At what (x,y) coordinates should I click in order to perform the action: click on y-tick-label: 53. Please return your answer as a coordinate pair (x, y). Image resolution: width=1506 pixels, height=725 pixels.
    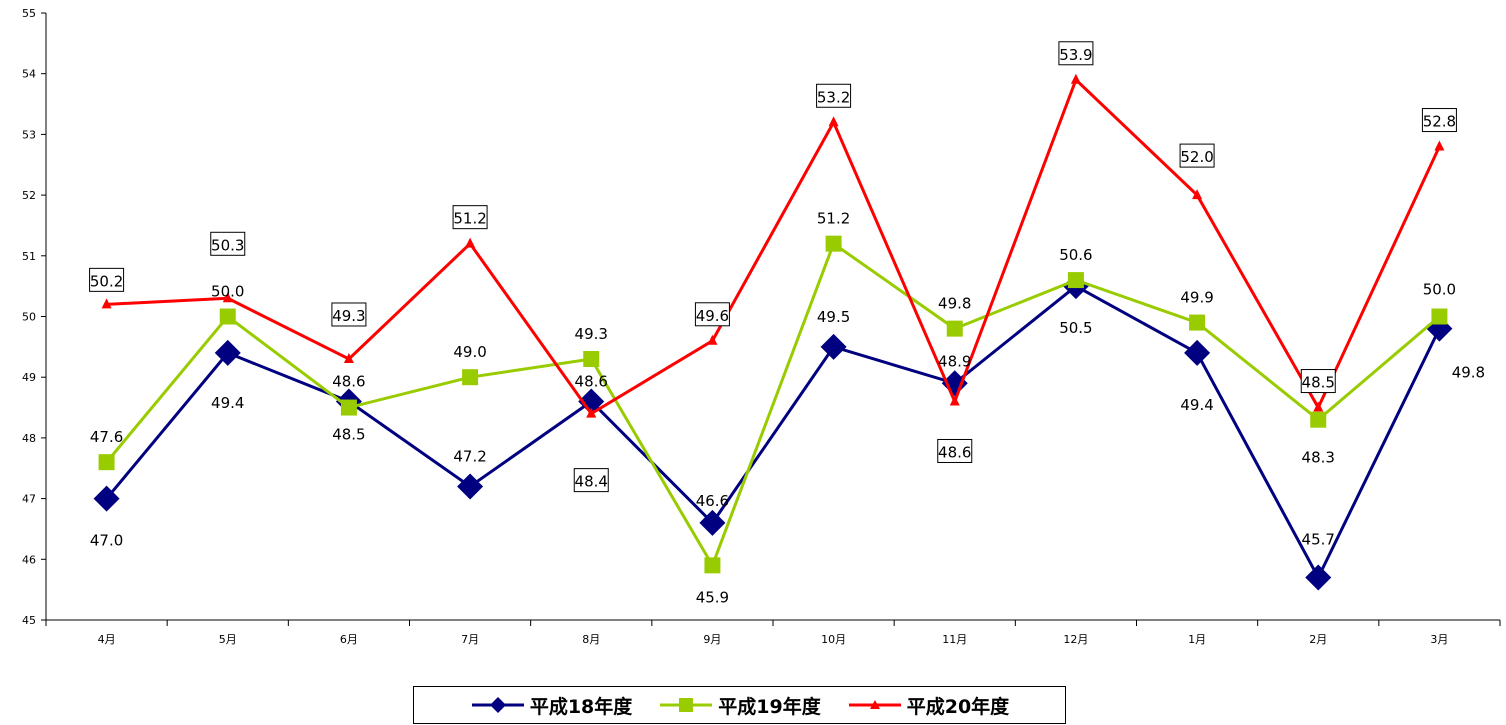
    Looking at the image, I should click on (29, 134).